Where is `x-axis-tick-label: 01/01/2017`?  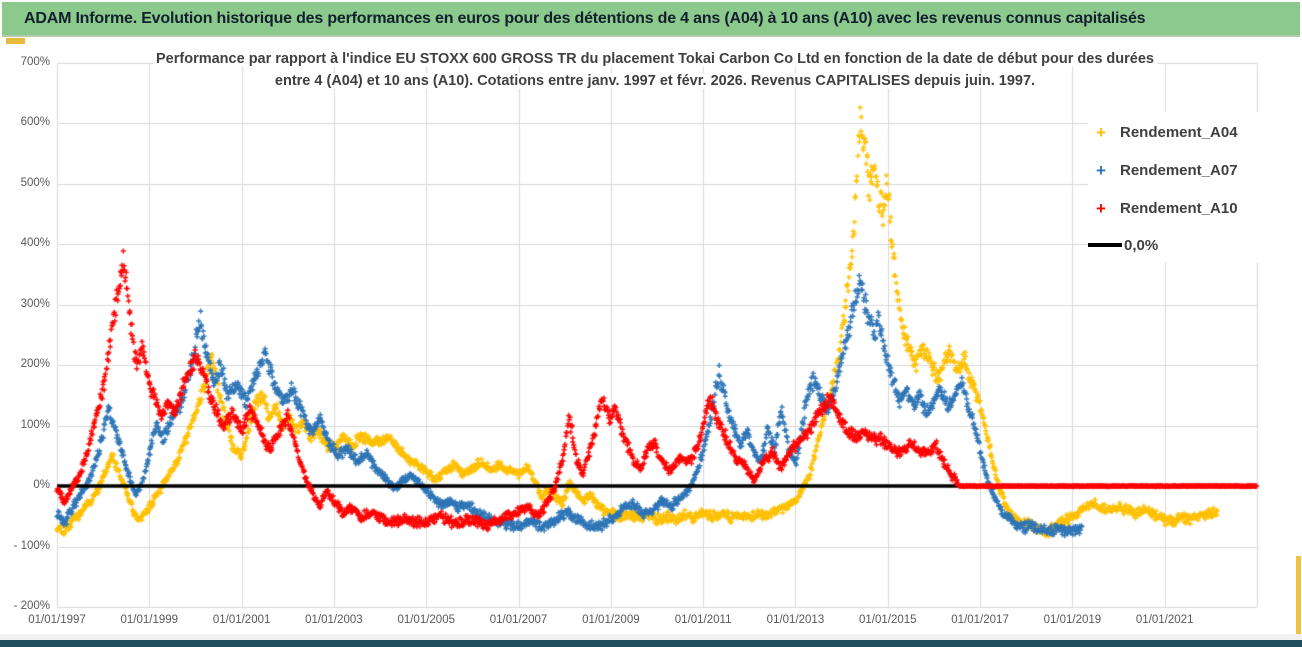
x-axis-tick-label: 01/01/2017 is located at coordinates (980, 620).